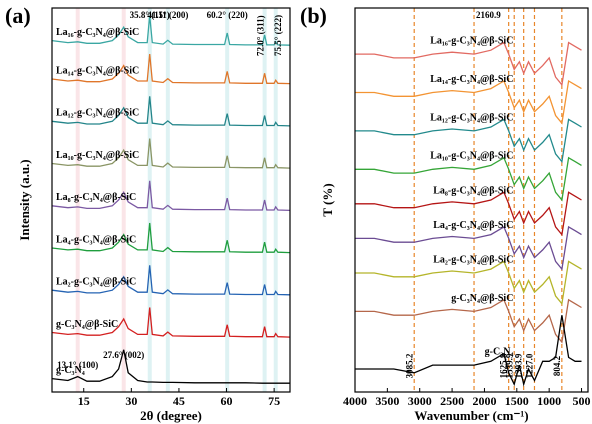  Describe the element at coordinates (484, 401) in the screenshot. I see `x-tick-label: 2000` at that location.